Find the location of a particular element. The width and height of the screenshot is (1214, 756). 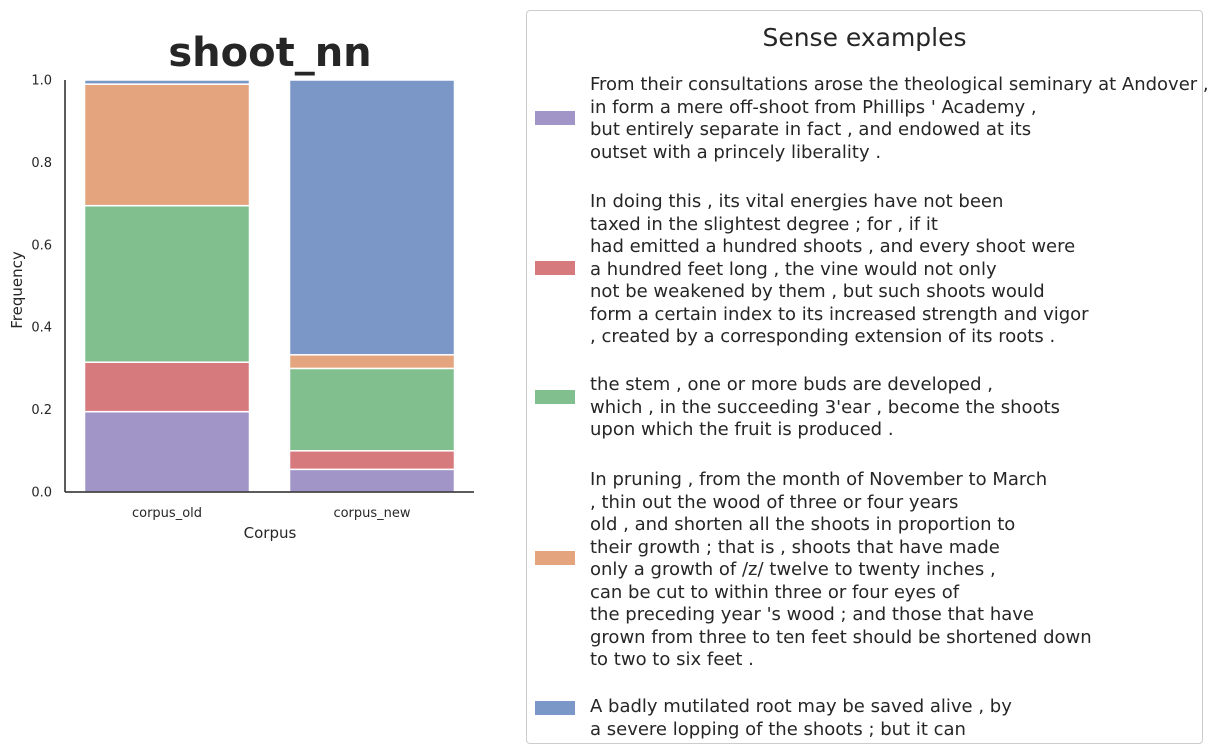

y-axis-label: Frequency is located at coordinates (17, 290).